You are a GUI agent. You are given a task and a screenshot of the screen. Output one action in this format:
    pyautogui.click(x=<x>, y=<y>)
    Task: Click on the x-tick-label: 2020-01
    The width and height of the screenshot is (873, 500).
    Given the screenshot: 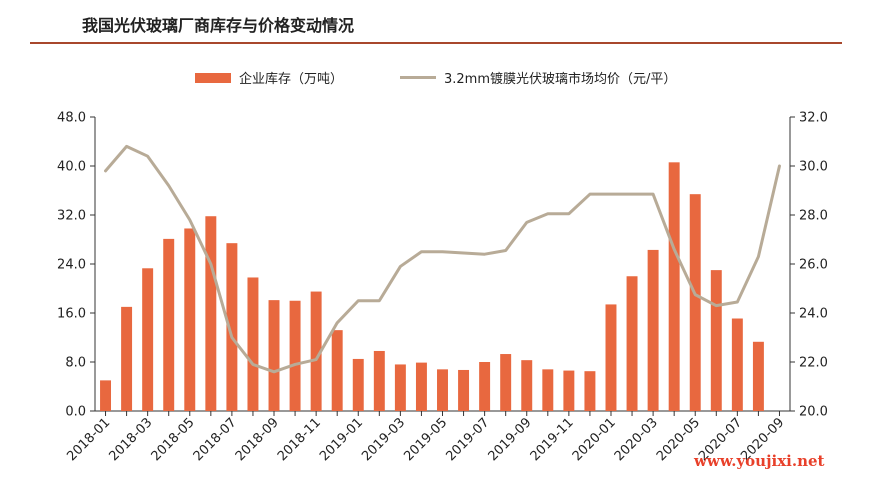 What is the action you would take?
    pyautogui.click(x=594, y=439)
    